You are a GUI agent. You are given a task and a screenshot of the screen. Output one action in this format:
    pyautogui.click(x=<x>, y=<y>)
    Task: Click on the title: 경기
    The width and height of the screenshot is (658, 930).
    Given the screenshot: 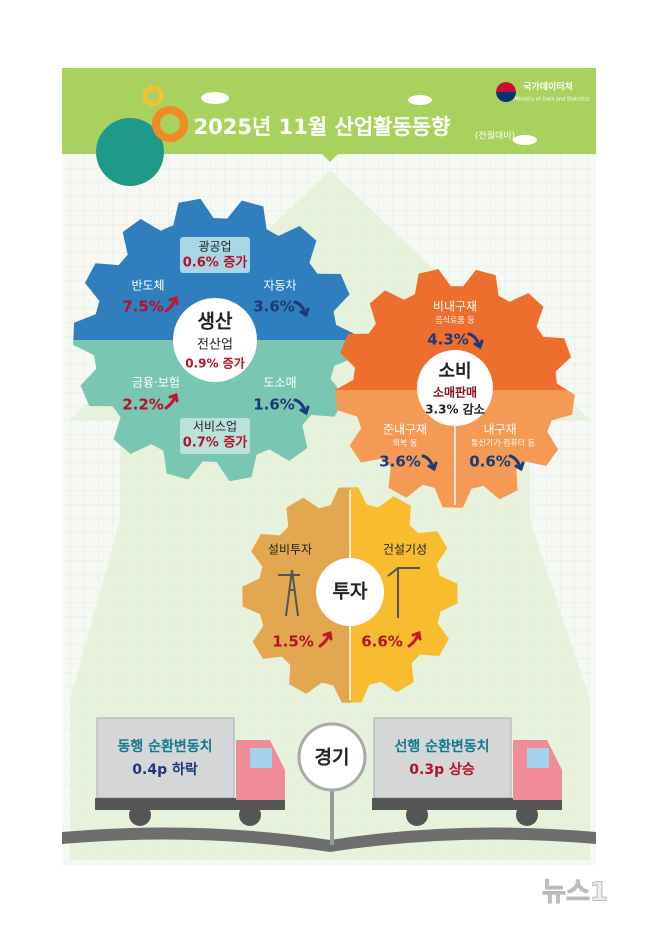 What is the action you would take?
    pyautogui.click(x=332, y=758)
    